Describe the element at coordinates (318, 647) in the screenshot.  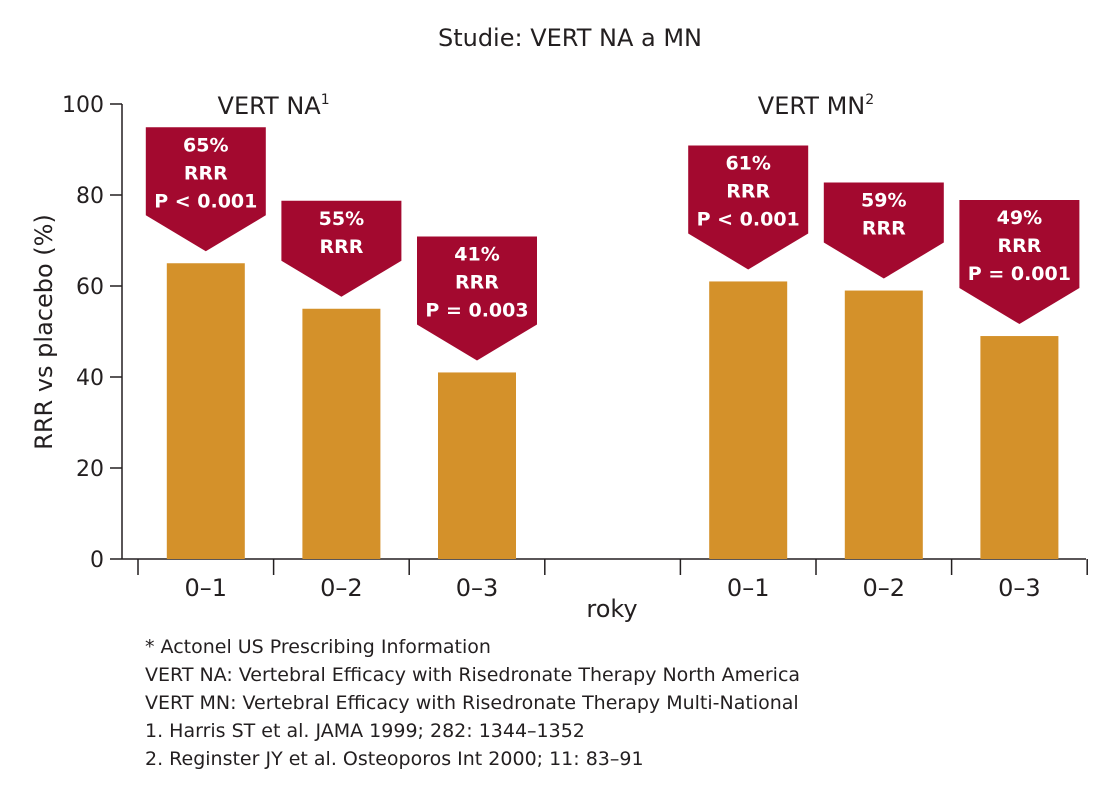
I see `footnote: * Actonel US Prescribing Information` at that location.